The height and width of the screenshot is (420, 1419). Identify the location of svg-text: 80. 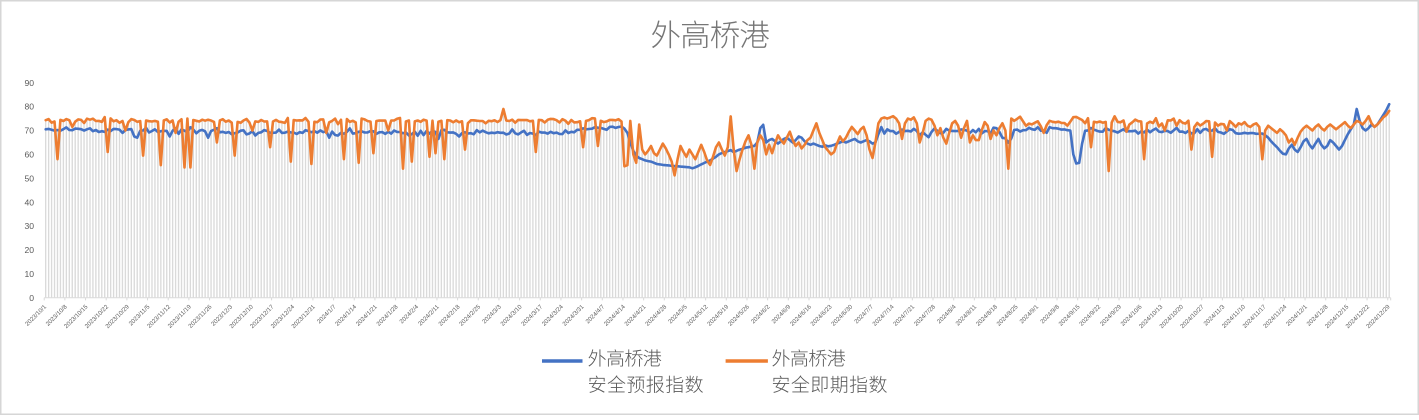
(29, 107).